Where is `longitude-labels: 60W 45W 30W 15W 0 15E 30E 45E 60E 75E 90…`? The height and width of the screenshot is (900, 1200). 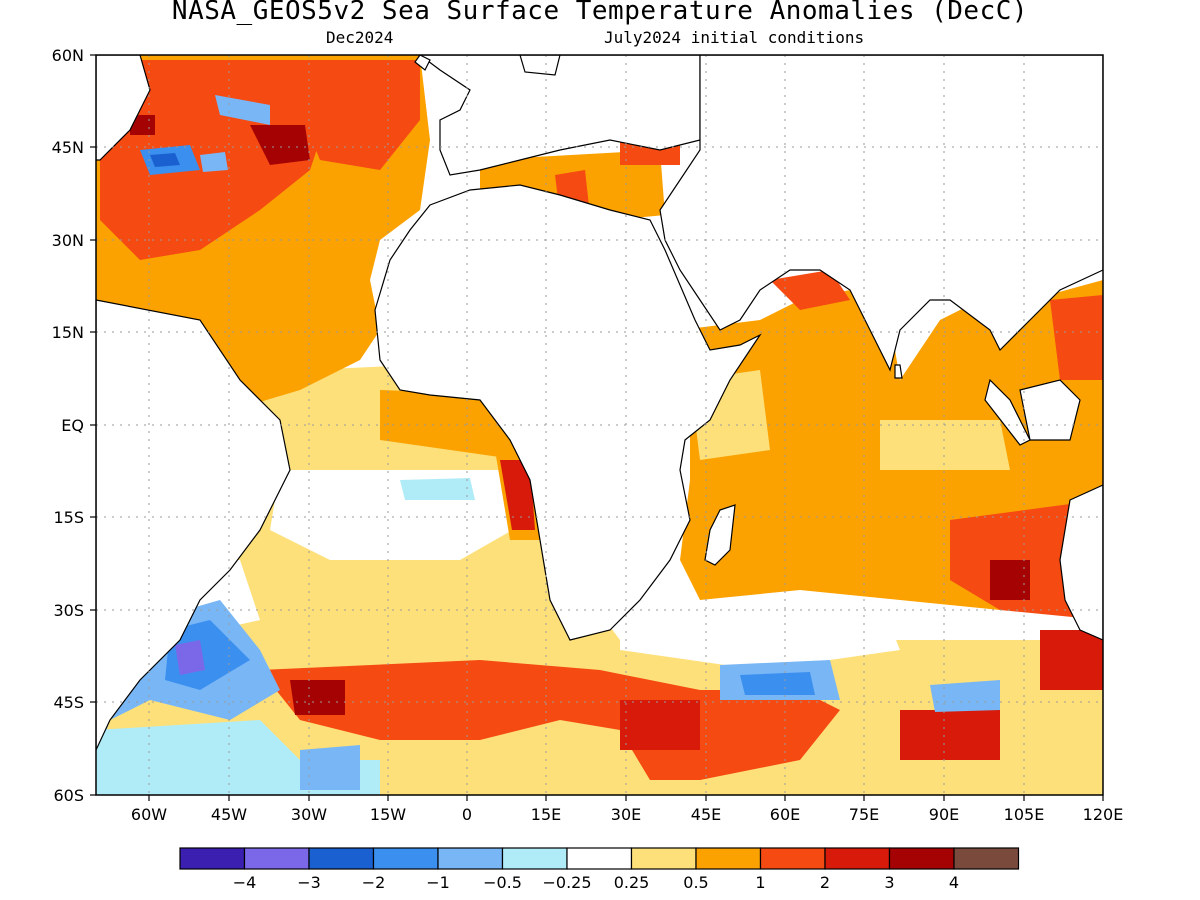
longitude-labels: 60W 45W 30W 15W 0 15E 30E 45E 60E 75E 90… is located at coordinates (627, 814).